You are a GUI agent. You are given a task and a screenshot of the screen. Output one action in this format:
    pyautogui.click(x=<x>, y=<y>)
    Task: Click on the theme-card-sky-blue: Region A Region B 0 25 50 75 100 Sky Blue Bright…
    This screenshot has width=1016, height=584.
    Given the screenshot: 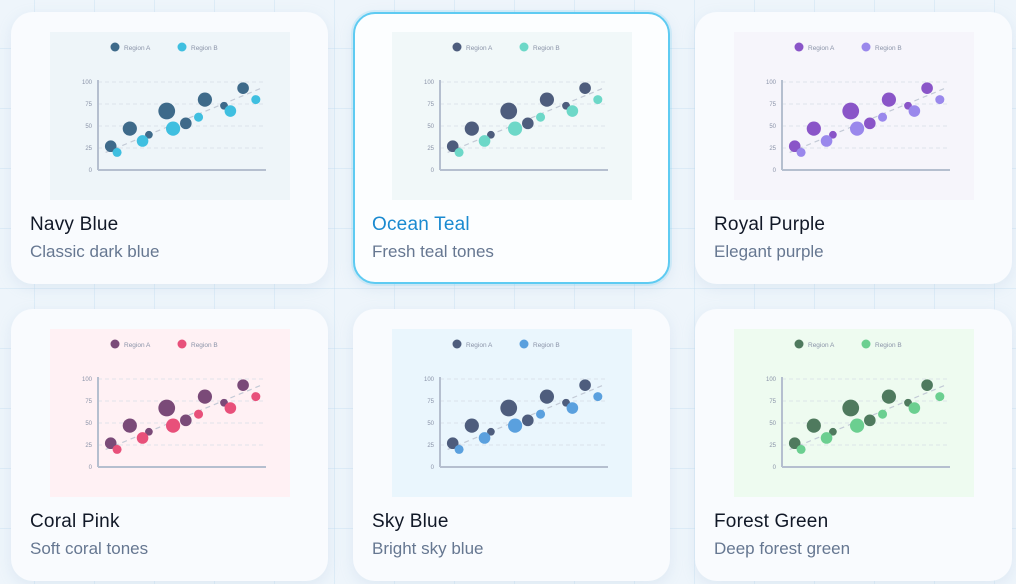 What is the action you would take?
    pyautogui.click(x=511, y=445)
    